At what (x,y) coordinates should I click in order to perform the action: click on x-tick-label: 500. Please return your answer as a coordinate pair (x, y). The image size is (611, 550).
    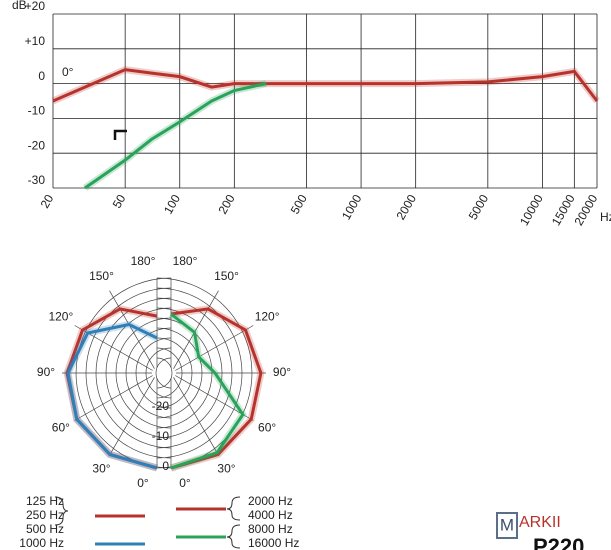
    Looking at the image, I should click on (299, 204).